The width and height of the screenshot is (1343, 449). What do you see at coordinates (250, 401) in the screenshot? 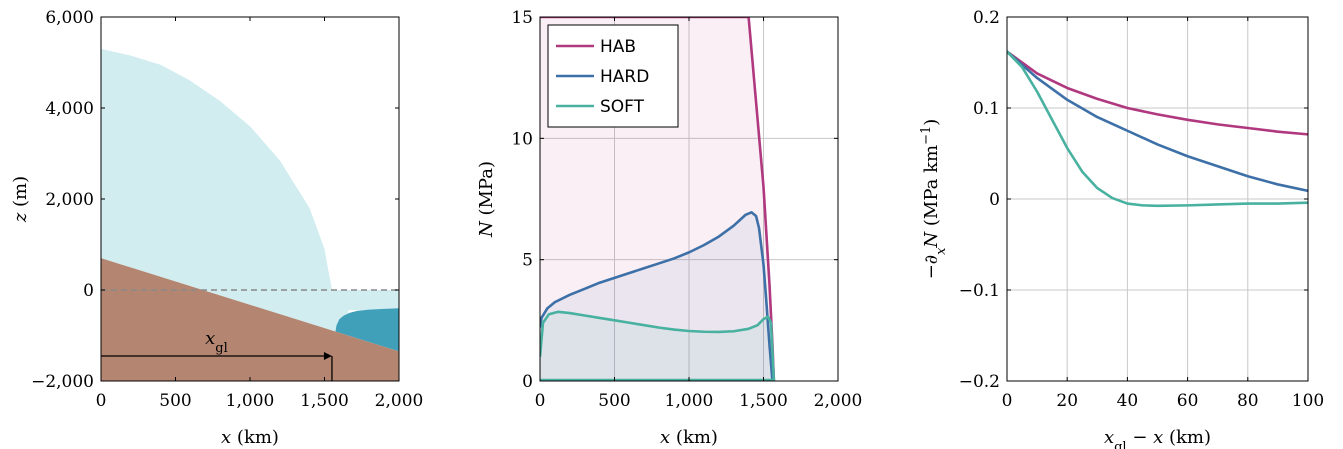
I see `panel1-tick-label-x: 1,000` at bounding box center [250, 401].